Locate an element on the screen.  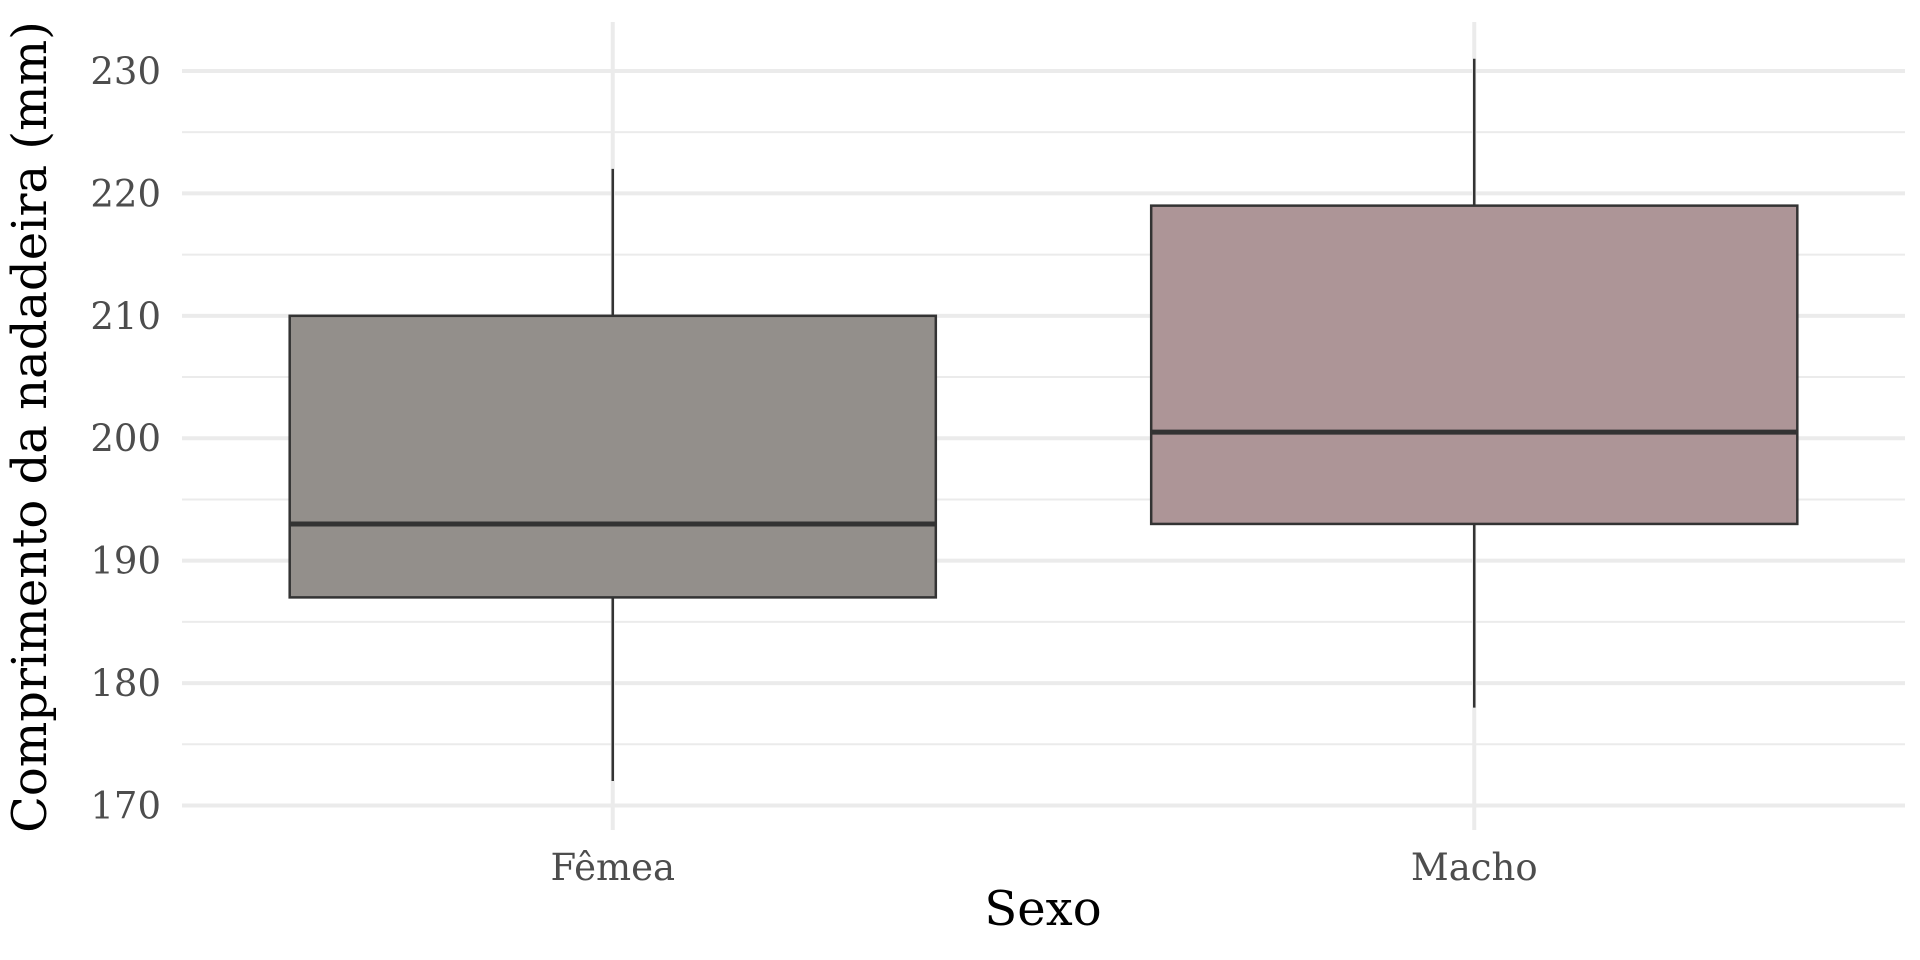
y-tick-label: 220 is located at coordinates (125, 193).